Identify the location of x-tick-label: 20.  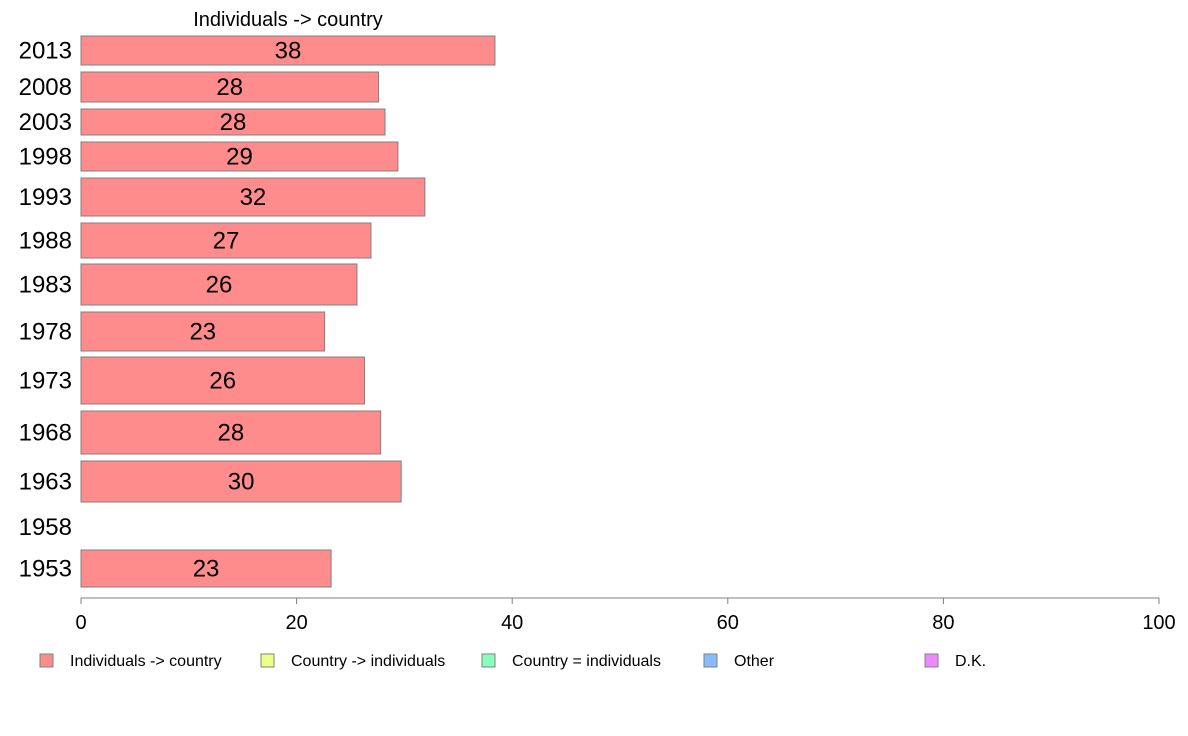
(296, 623).